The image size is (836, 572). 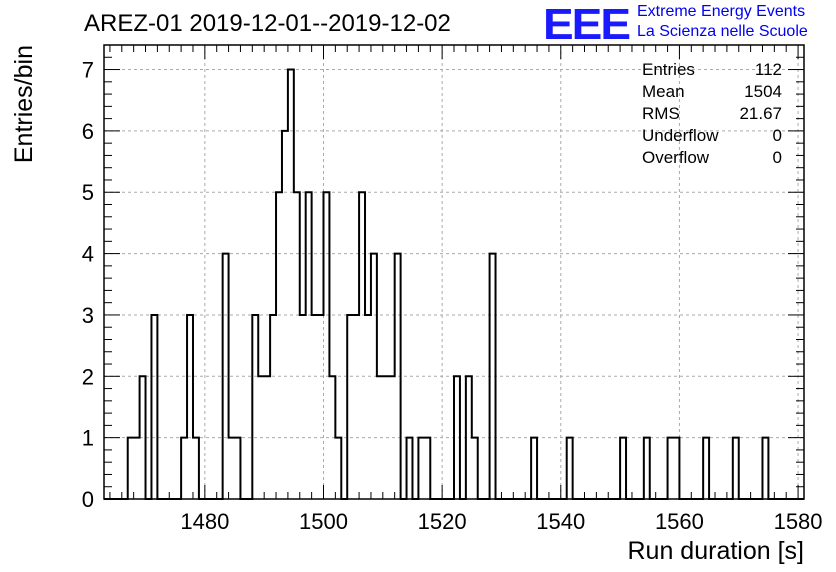 What do you see at coordinates (760, 113) in the screenshot?
I see `stat-value: 21.67` at bounding box center [760, 113].